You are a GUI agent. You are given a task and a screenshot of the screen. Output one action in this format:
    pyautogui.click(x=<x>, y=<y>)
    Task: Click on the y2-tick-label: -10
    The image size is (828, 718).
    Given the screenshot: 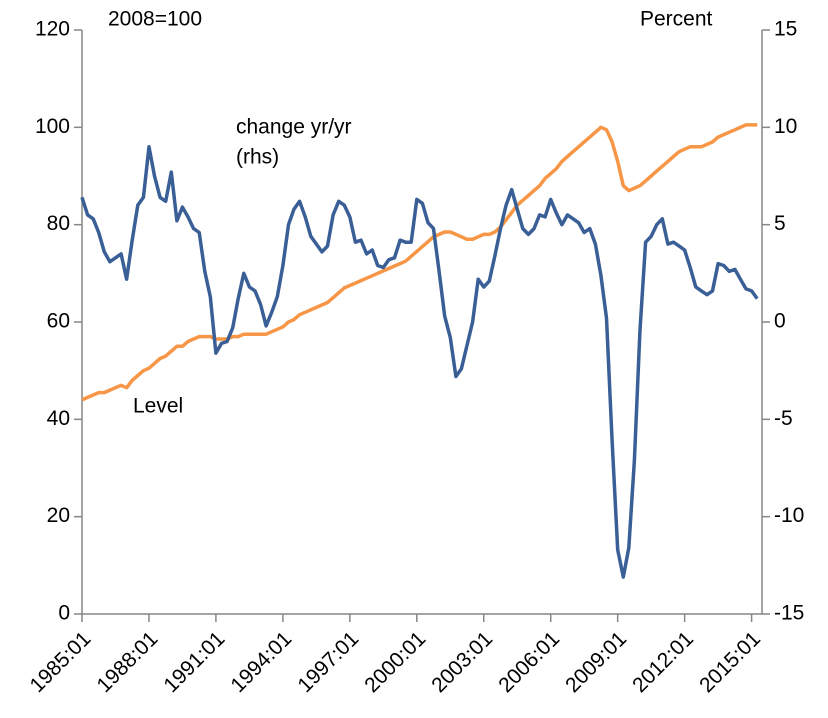 What is the action you would take?
    pyautogui.click(x=789, y=515)
    